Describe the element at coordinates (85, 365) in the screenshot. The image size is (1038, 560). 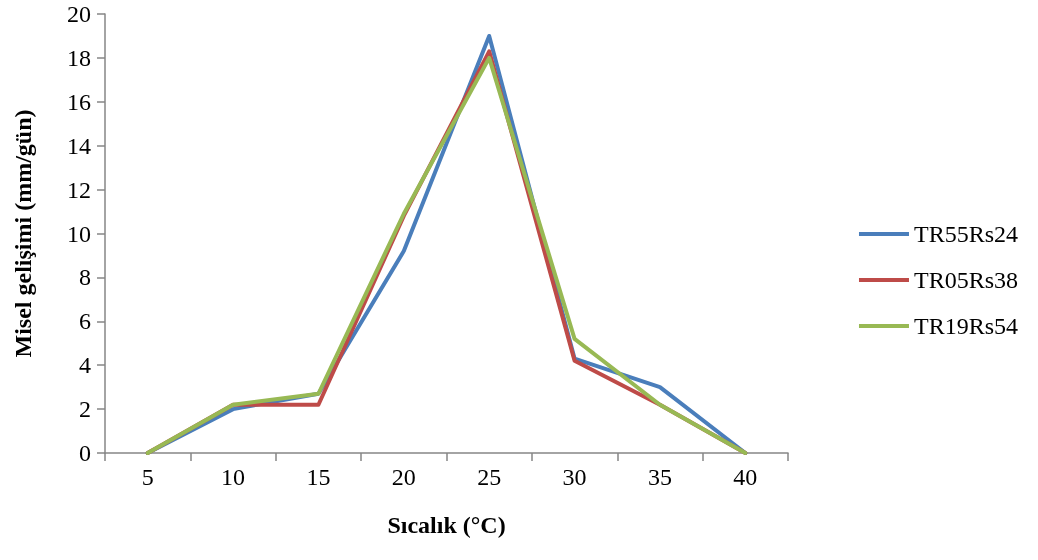
I see `y-tick-label: 4` at that location.